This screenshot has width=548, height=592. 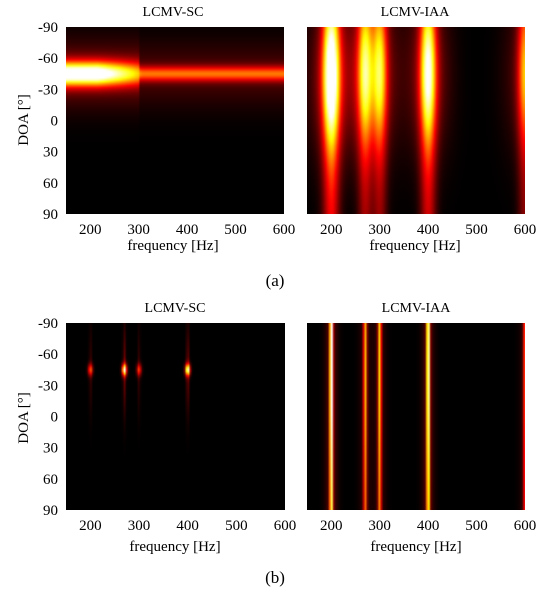 What do you see at coordinates (175, 308) in the screenshot?
I see `title-b-lcmv-sc: LCMV-SC` at bounding box center [175, 308].